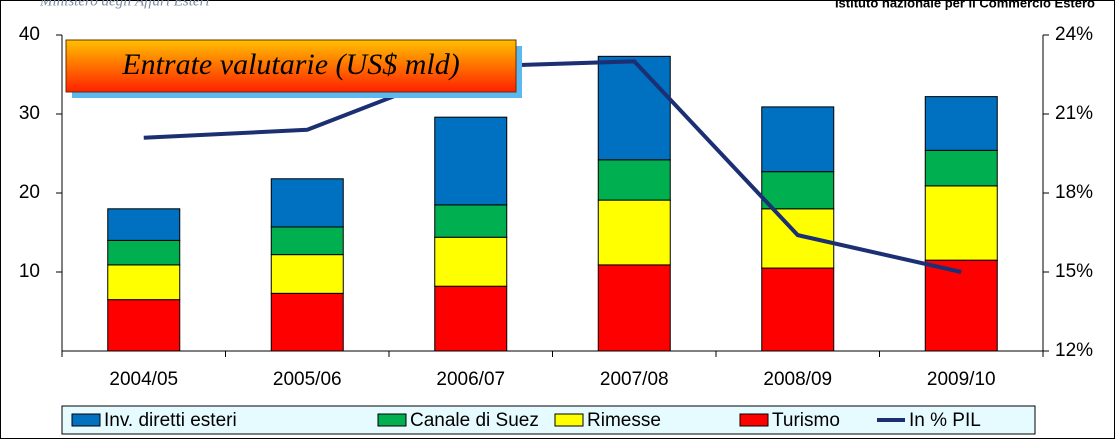  I want to click on x-tick-label: 2007/08, so click(634, 379).